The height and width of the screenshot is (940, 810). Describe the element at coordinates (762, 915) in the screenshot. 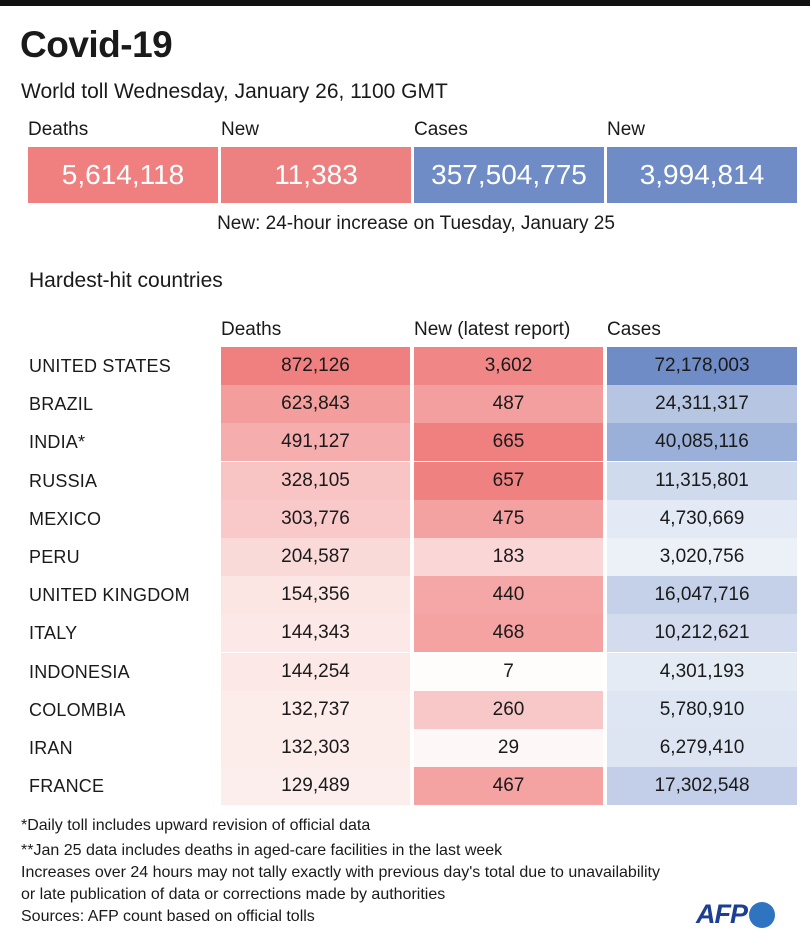

I see `afp-logo-dot` at that location.